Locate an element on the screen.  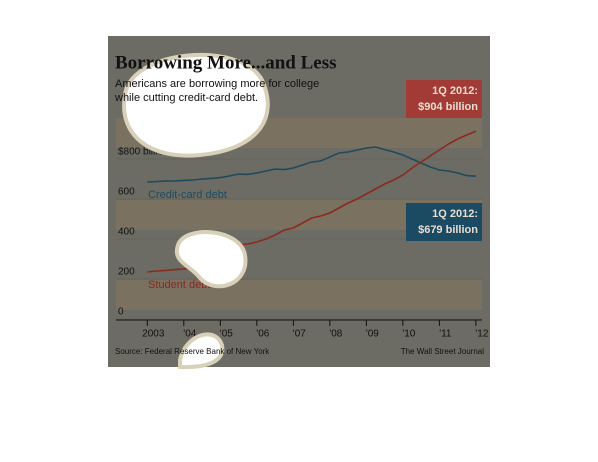
x-tick-label: '11 is located at coordinates (445, 334).